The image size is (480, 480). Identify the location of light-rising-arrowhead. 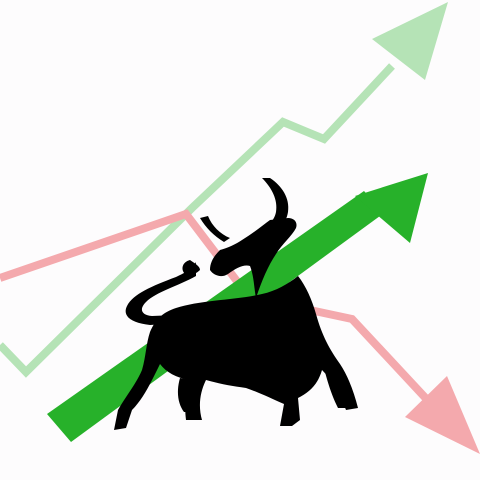
(410, 41).